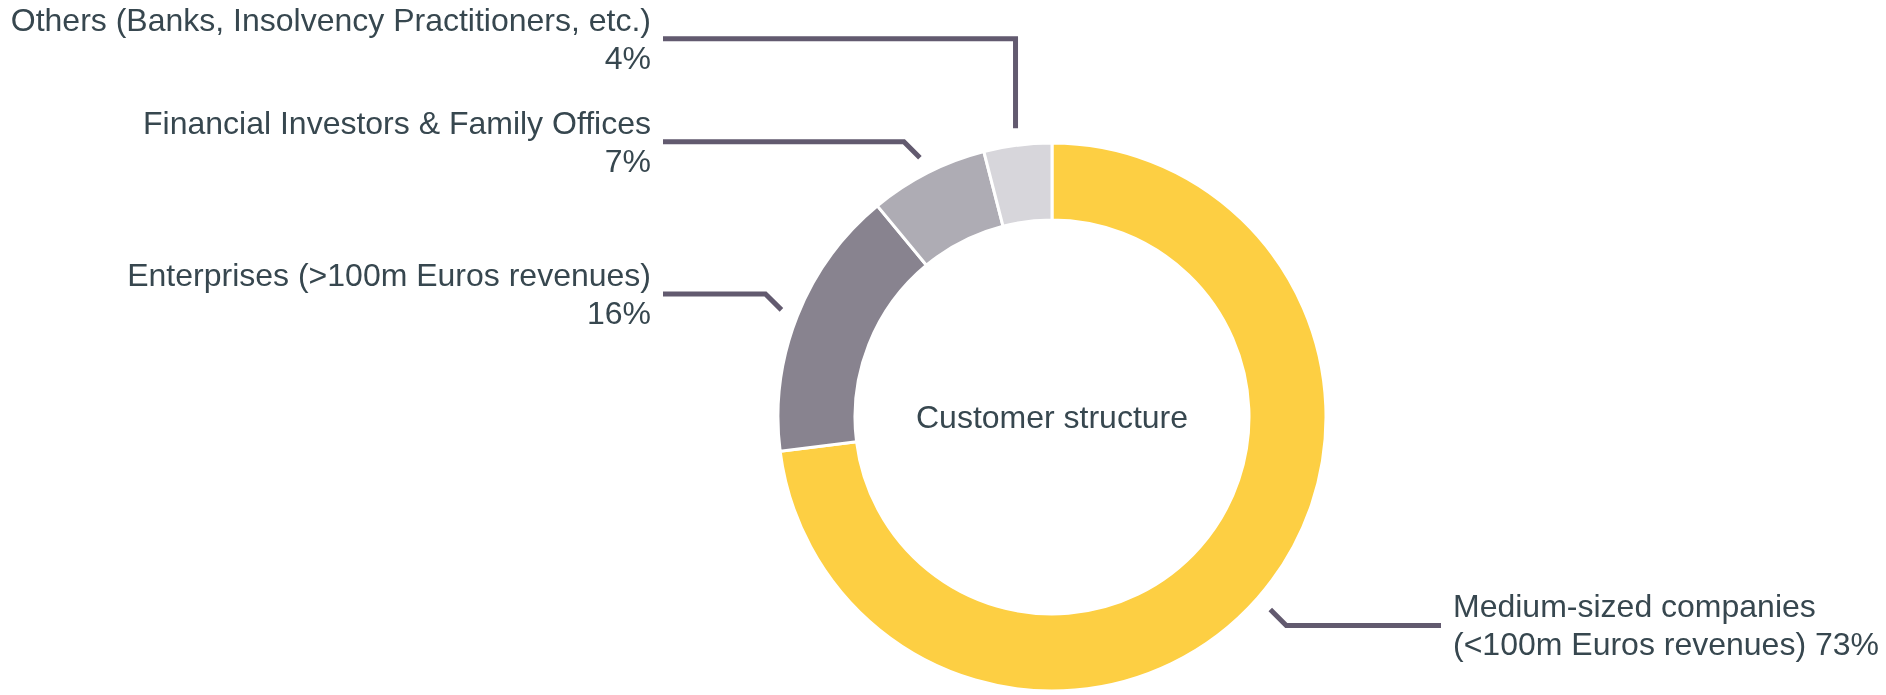  Describe the element at coordinates (627, 57) in the screenshot. I see `data-label: 4%` at that location.